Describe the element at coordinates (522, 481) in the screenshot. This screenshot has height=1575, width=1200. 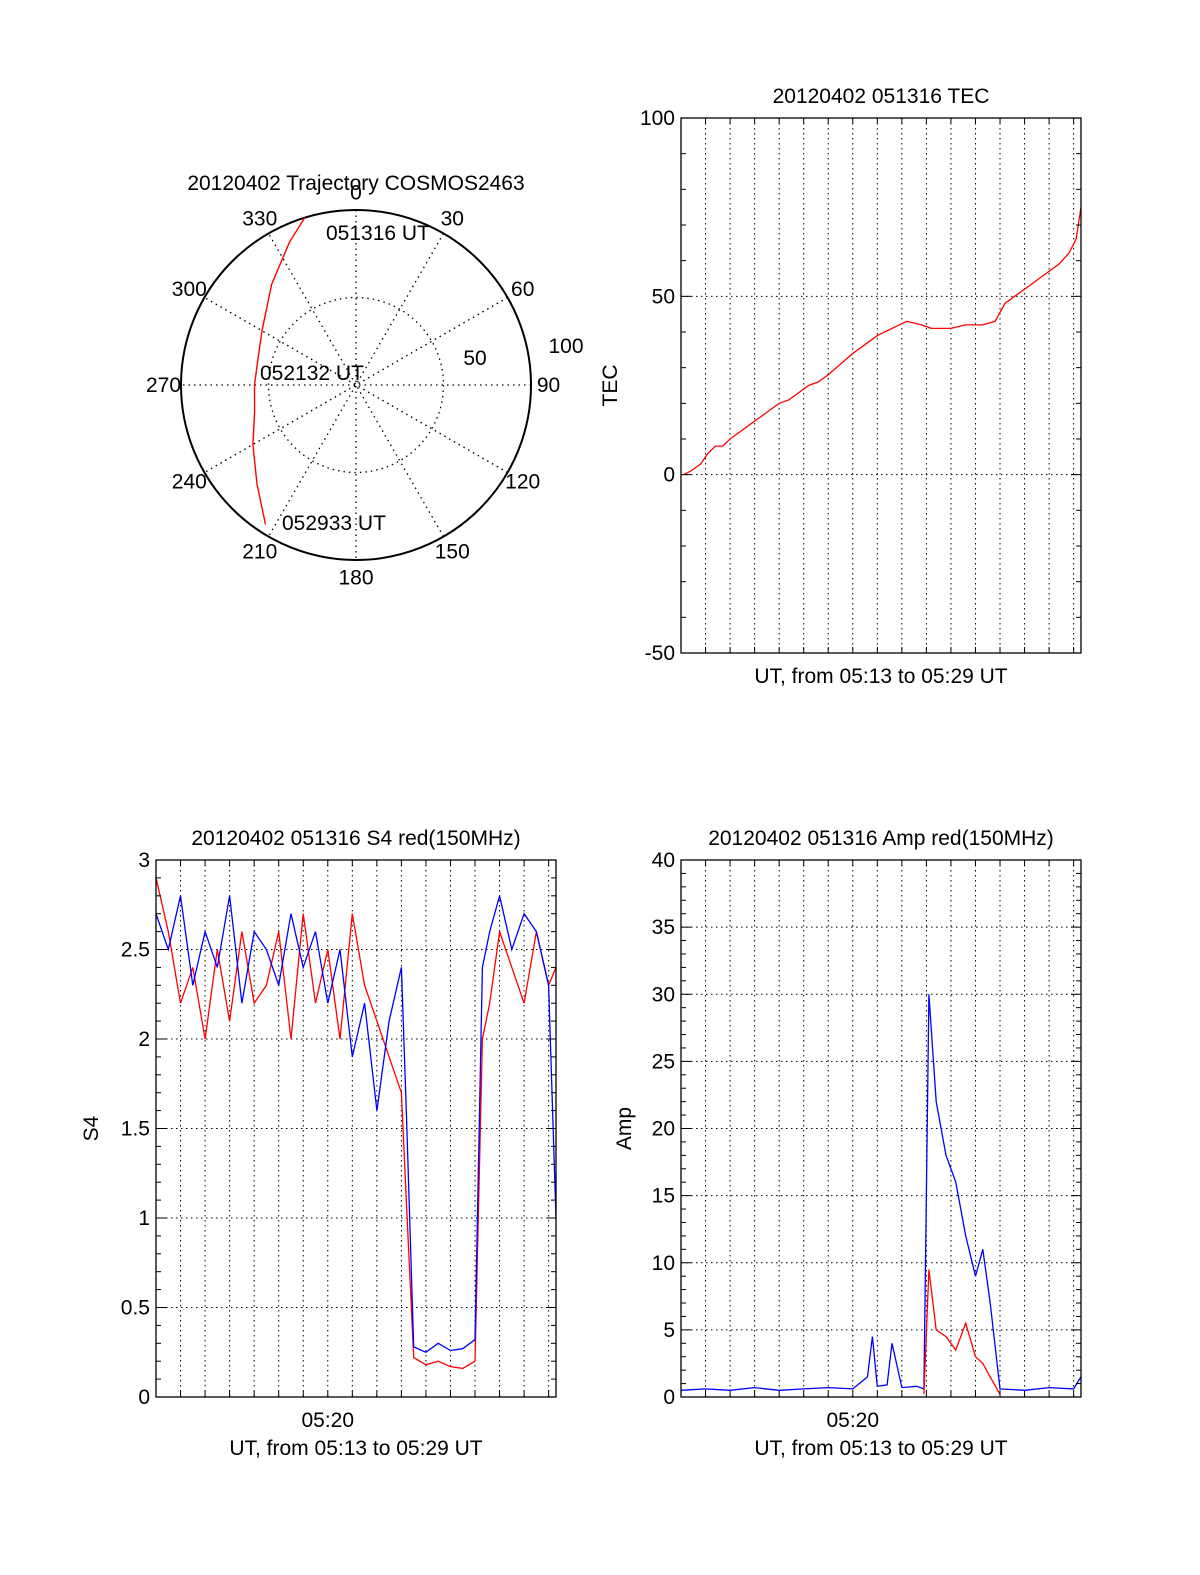
I see `polar-angle-tick-label: 120` at that location.